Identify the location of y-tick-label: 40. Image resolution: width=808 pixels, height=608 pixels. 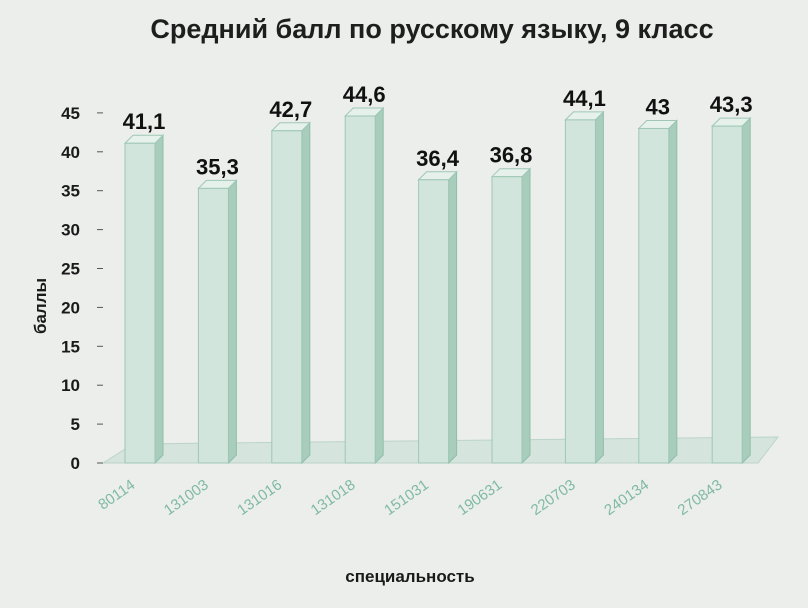
(70, 152).